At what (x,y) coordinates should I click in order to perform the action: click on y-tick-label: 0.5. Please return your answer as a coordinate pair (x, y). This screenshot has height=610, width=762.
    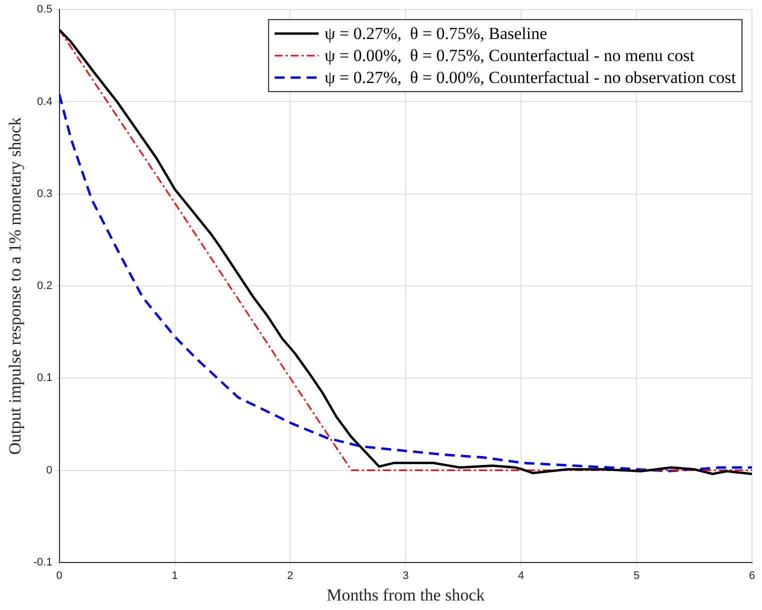
    Looking at the image, I should click on (44, 10).